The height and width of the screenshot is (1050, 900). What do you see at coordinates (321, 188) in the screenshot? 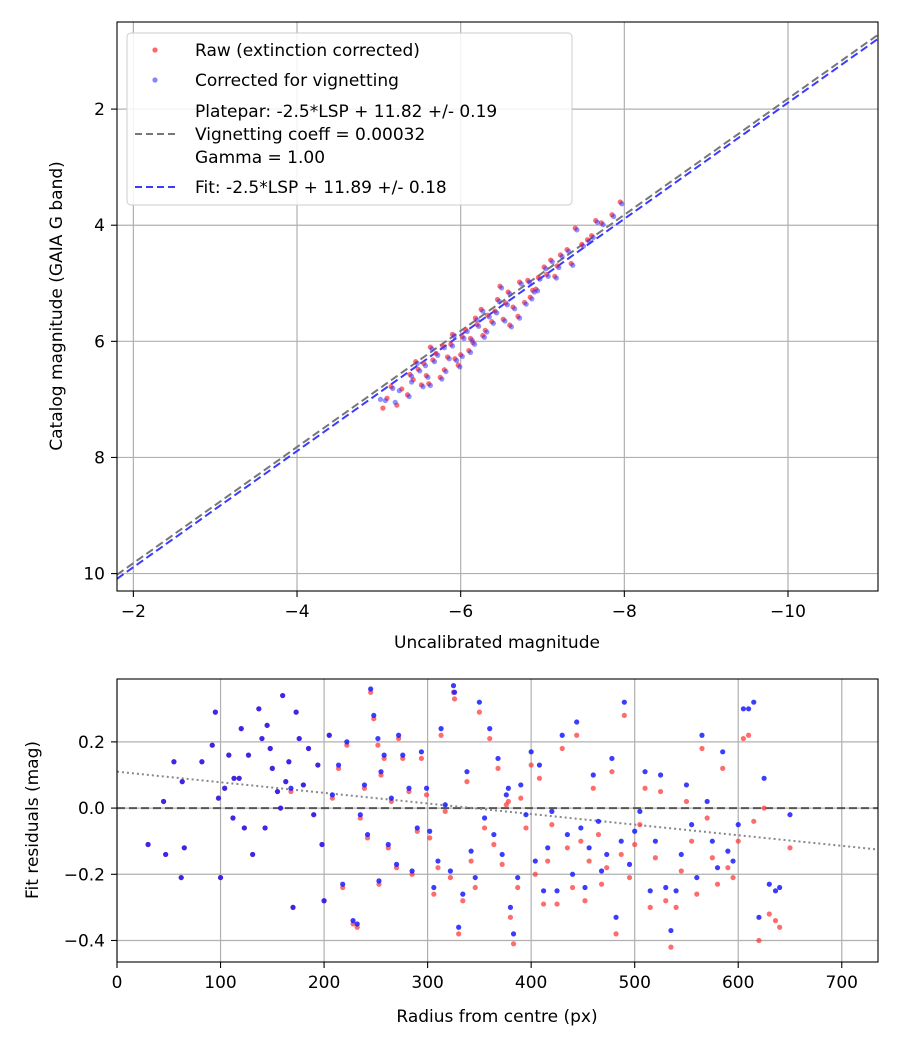
I see `legend-fit-label: Fit: -2.5*LSP + 11.89 +/- 0.18` at bounding box center [321, 188].